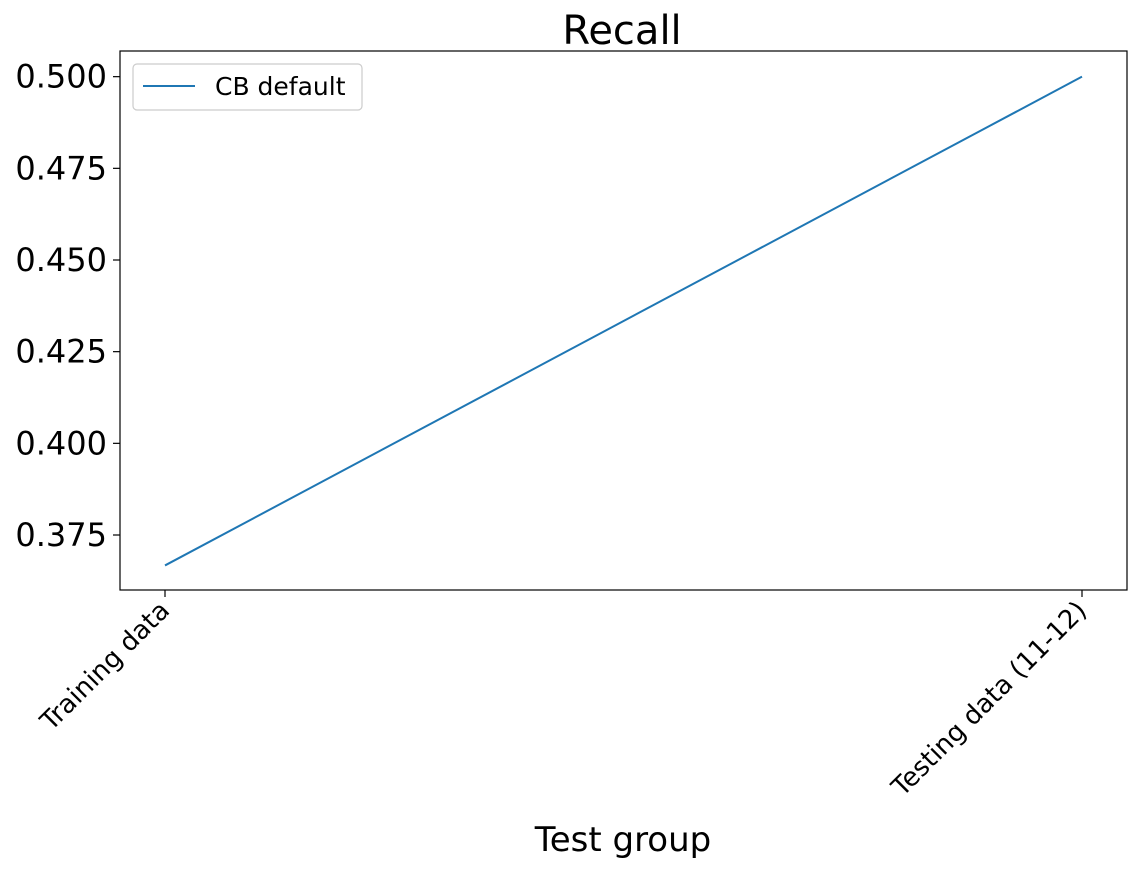 This screenshot has height=871, width=1136. What do you see at coordinates (61, 352) in the screenshot?
I see `y-tick-label: 0.425` at bounding box center [61, 352].